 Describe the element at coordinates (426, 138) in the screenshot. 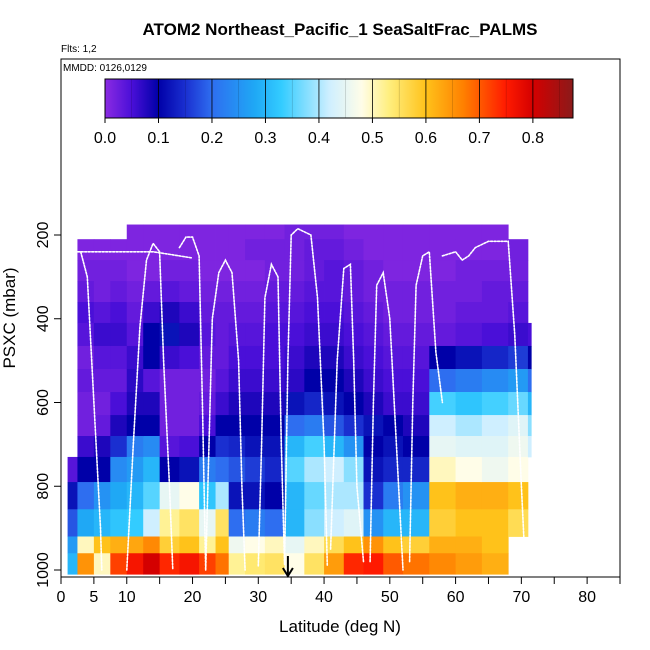

I see `colorbar-tick-label: 0.6` at that location.